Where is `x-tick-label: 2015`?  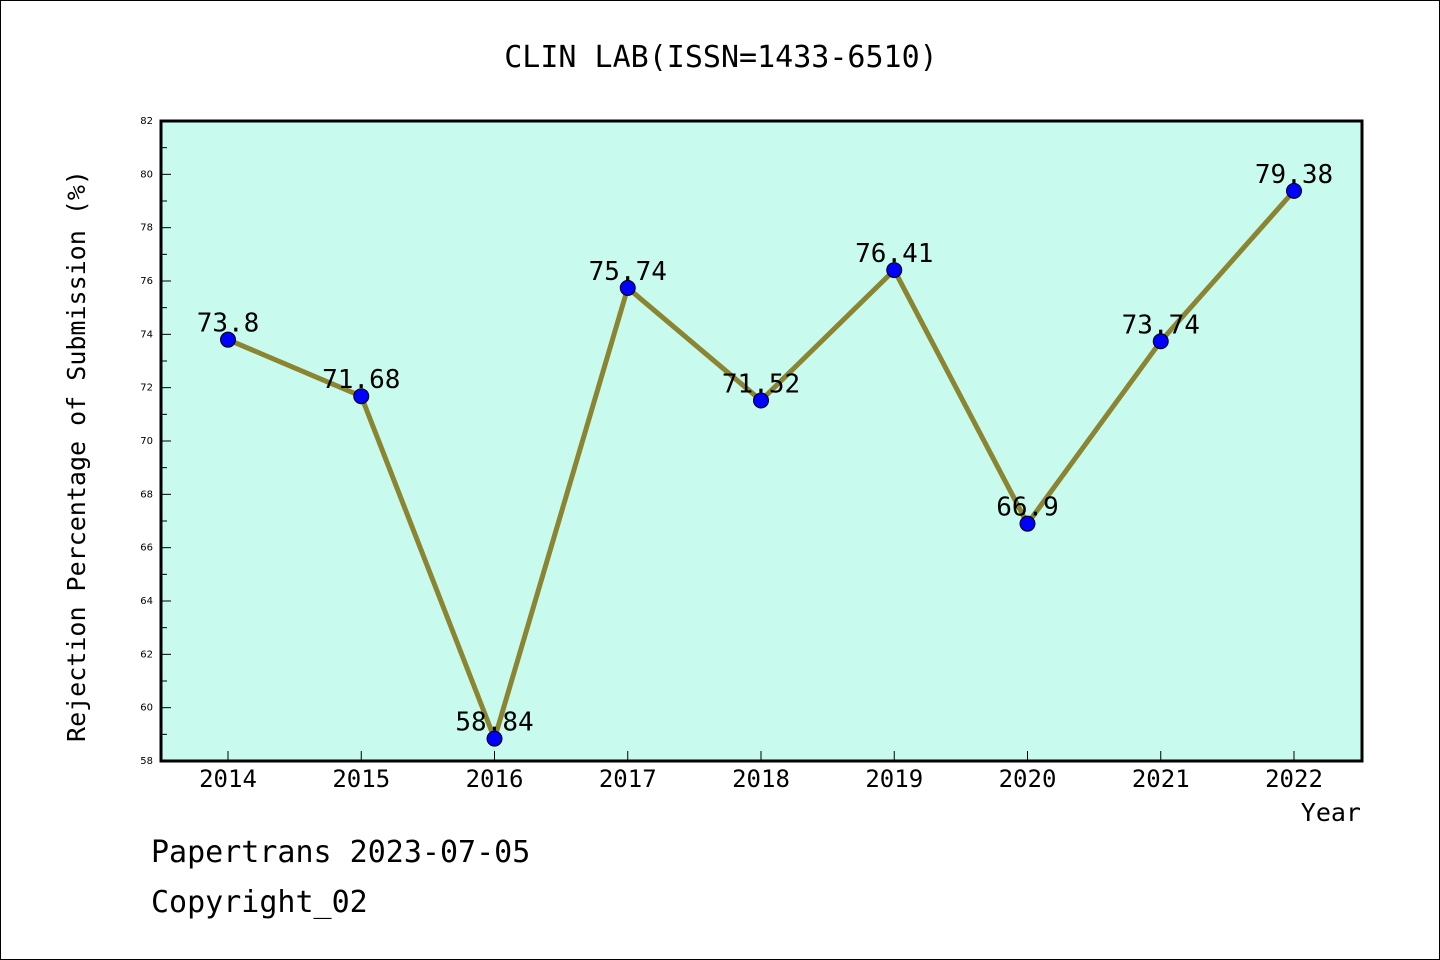
x-tick-label: 2015 is located at coordinates (361, 779).